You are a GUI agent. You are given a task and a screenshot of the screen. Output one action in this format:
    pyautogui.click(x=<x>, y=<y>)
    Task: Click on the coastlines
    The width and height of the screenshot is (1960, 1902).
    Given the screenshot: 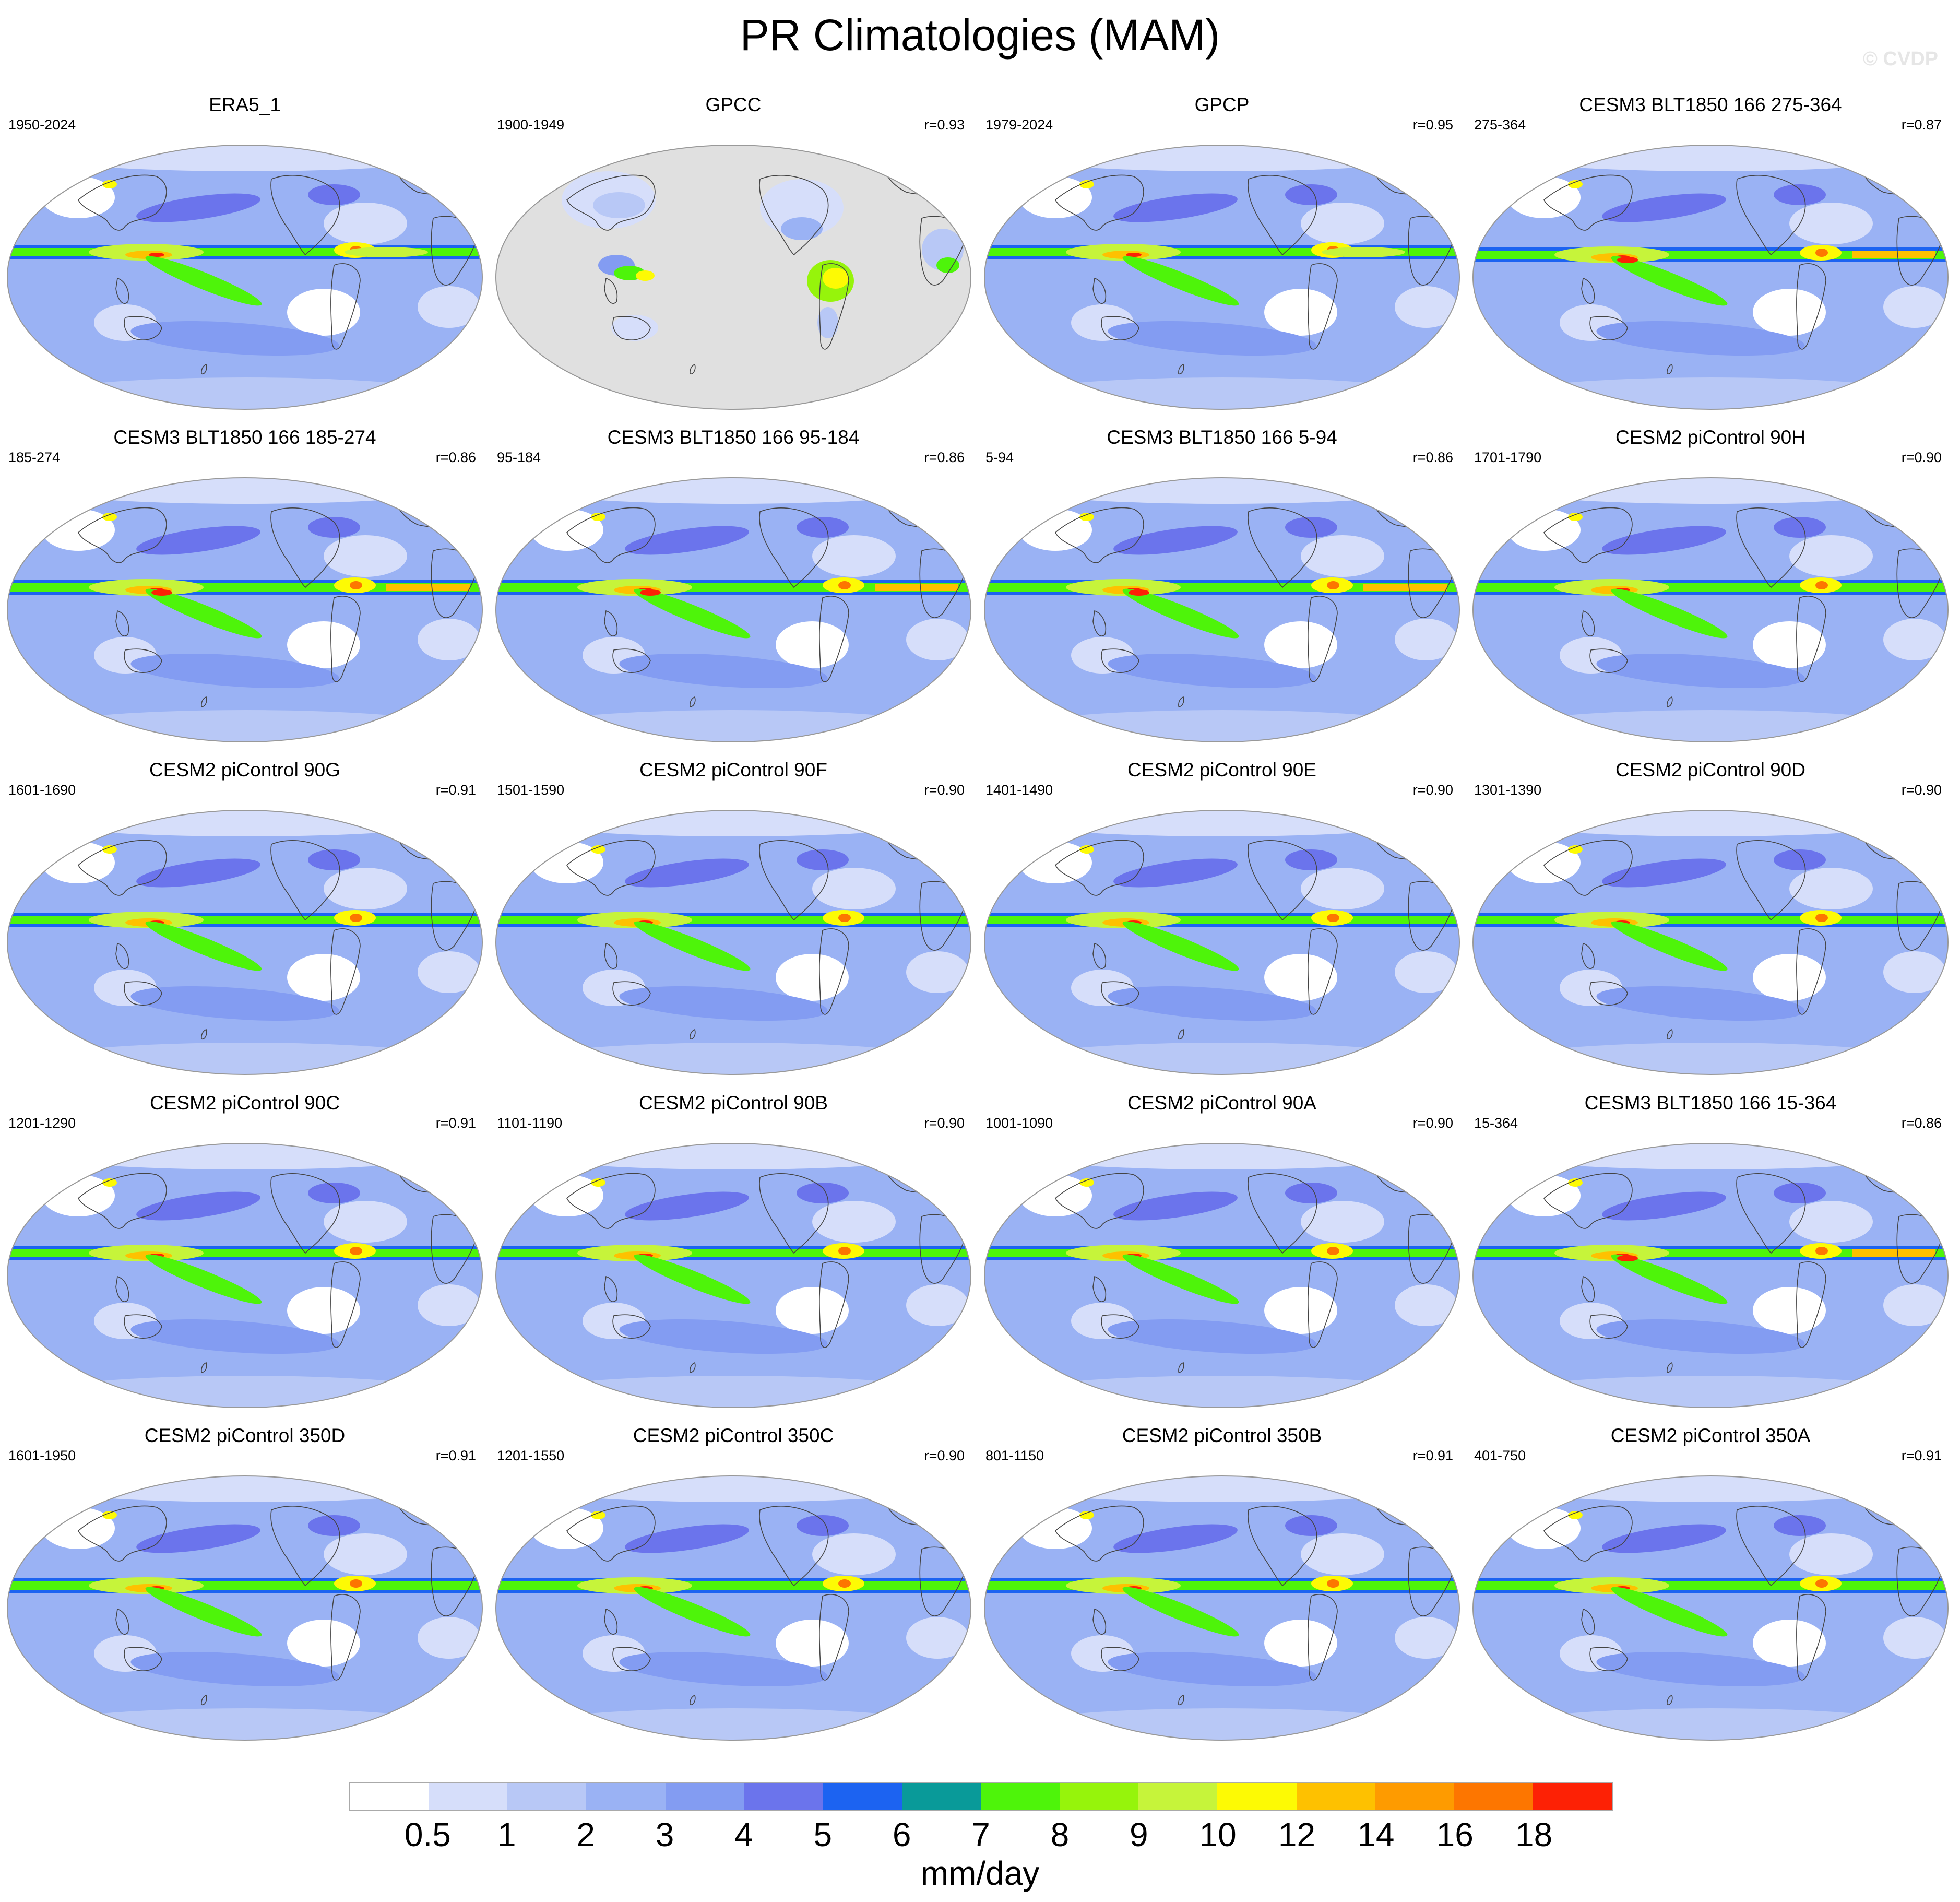 What is the action you would take?
    pyautogui.click(x=1743, y=270)
    